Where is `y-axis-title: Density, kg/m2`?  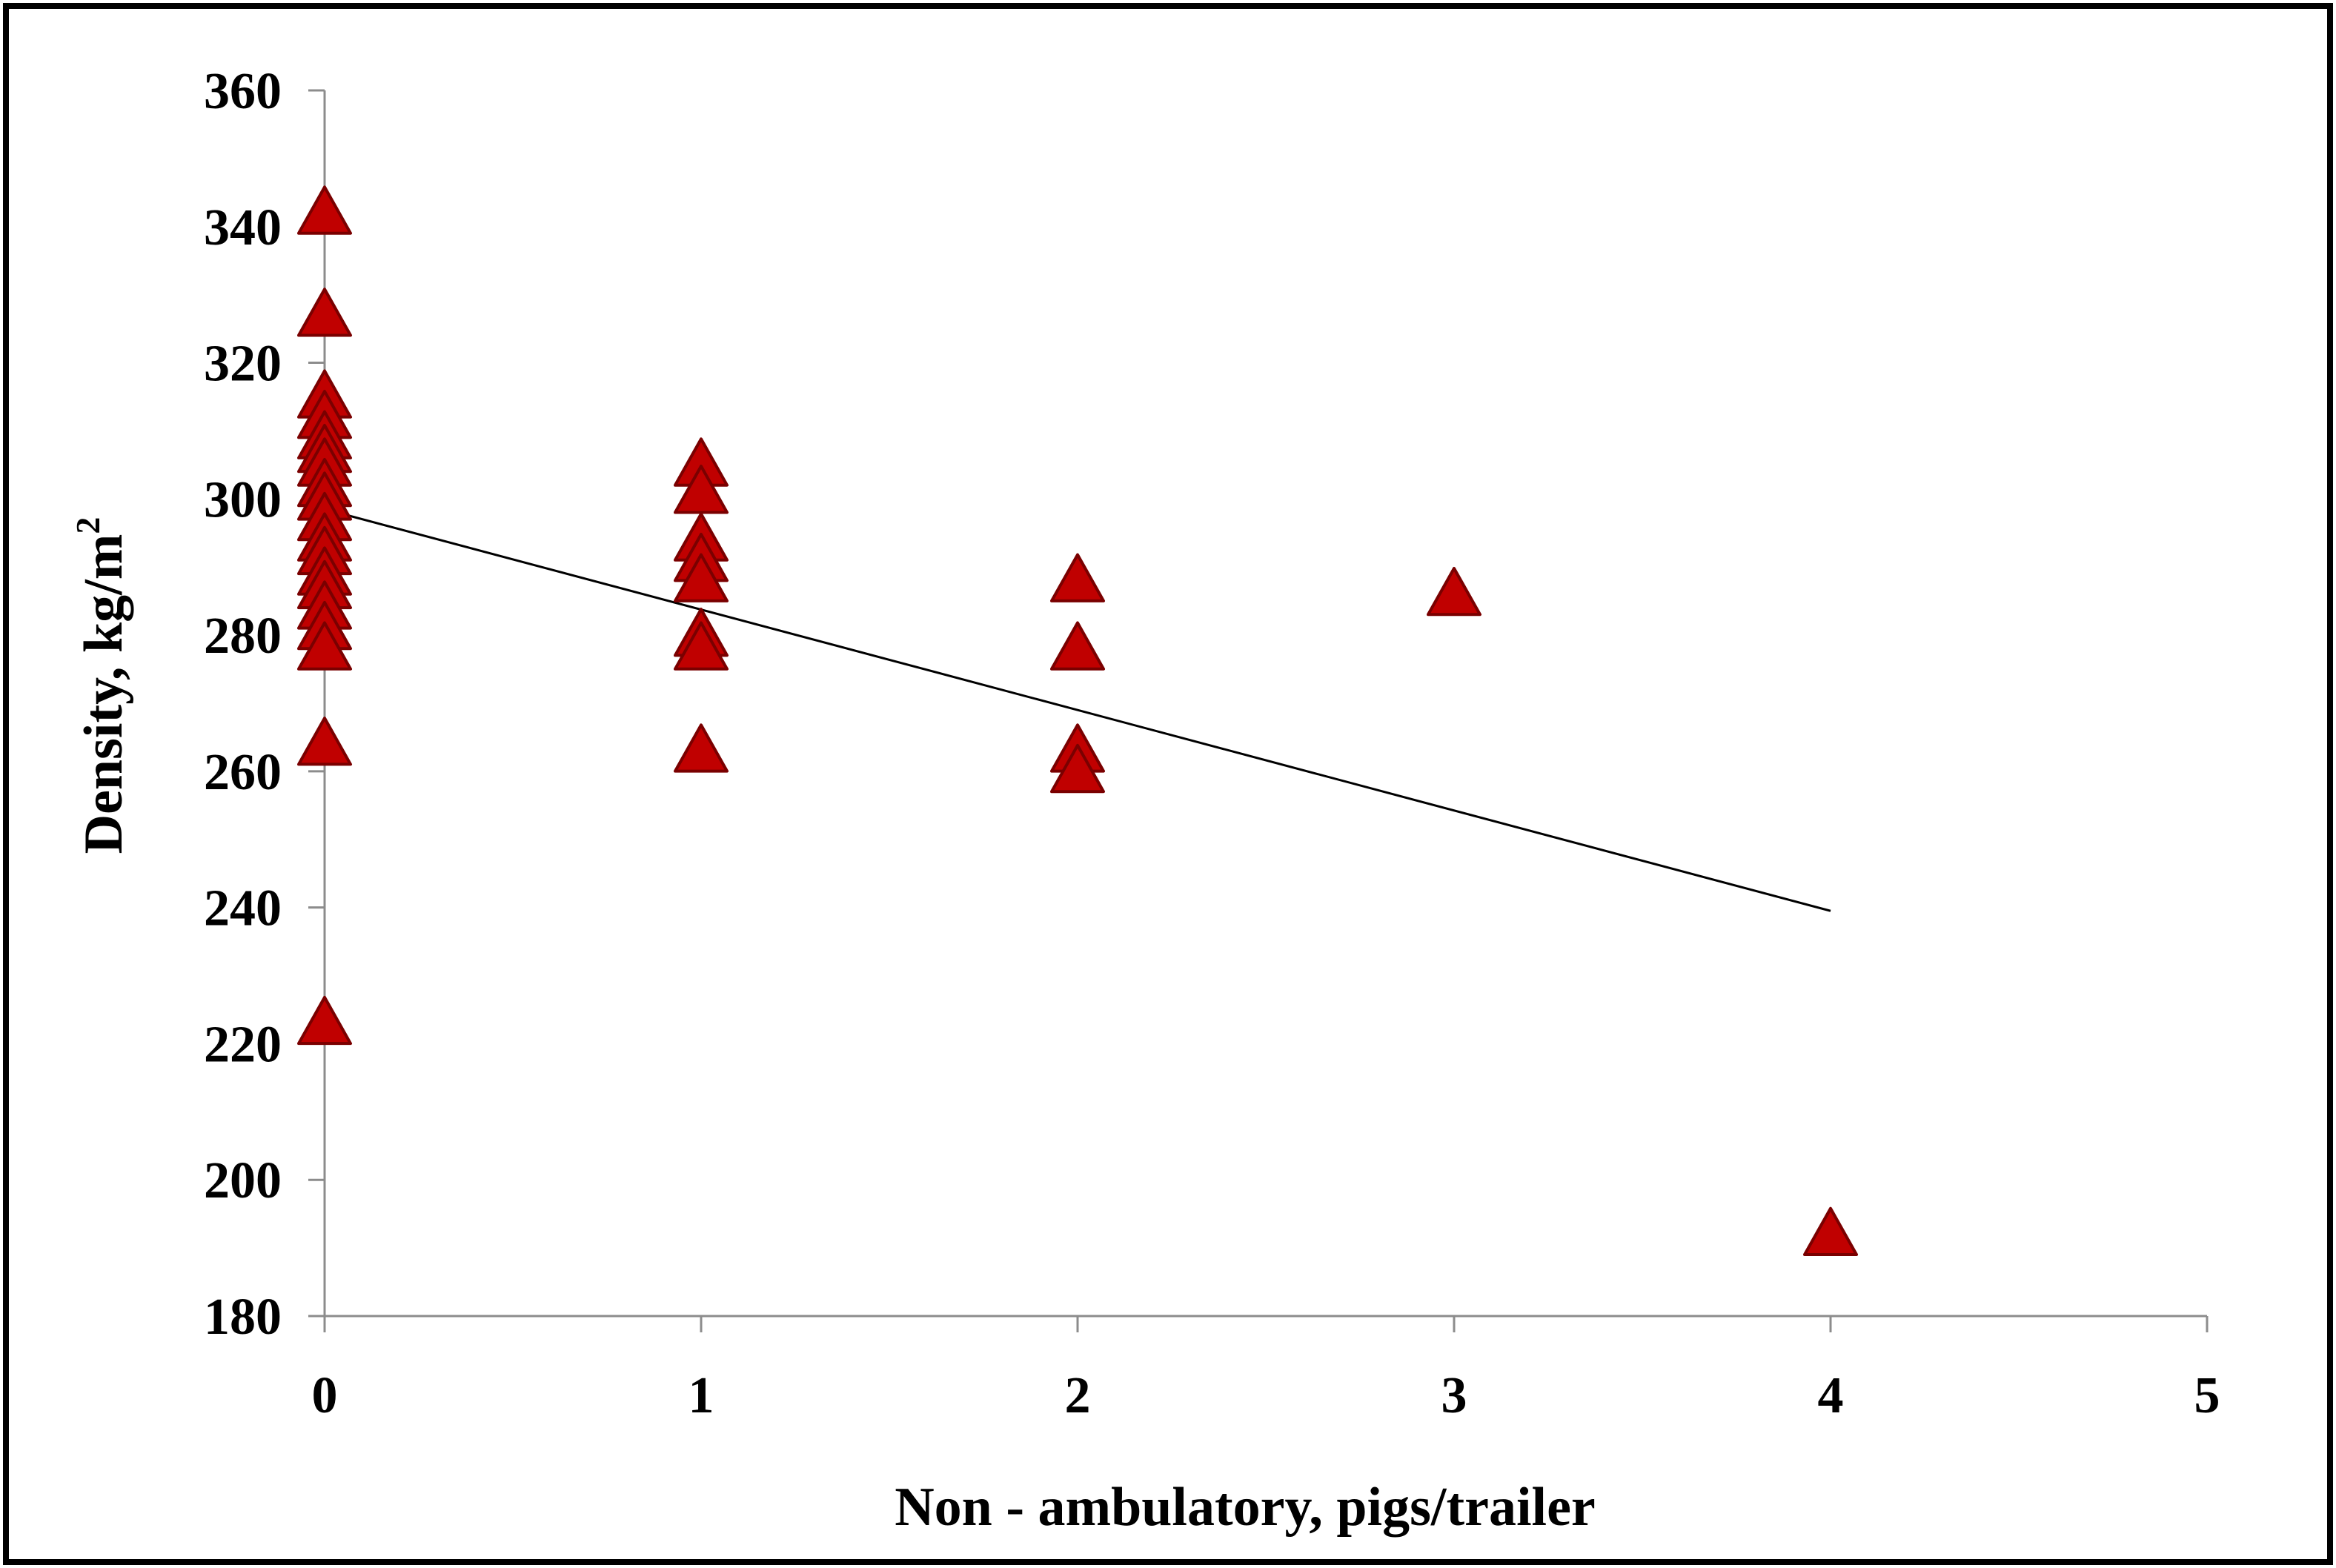
y-axis-title: Density, kg/m2 is located at coordinates (101, 685).